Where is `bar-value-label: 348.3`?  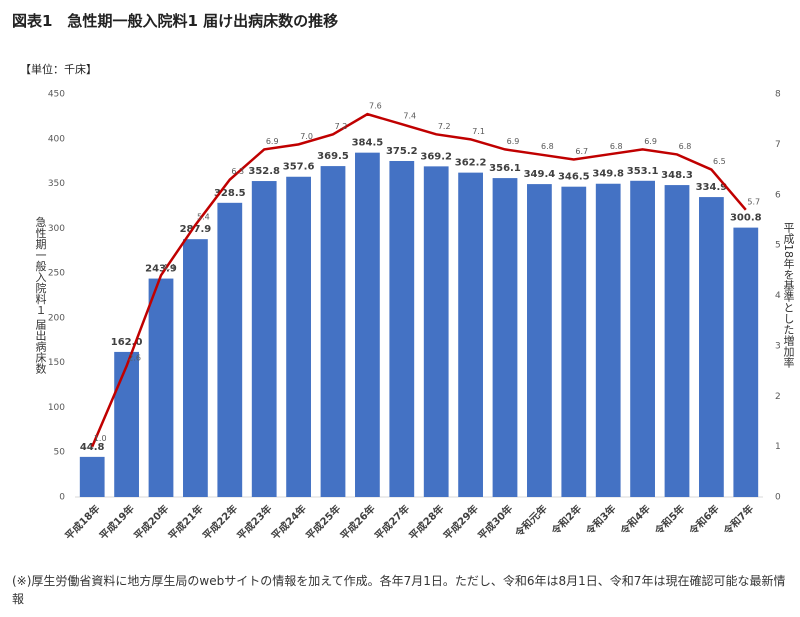 bar-value-label: 348.3 is located at coordinates (677, 175).